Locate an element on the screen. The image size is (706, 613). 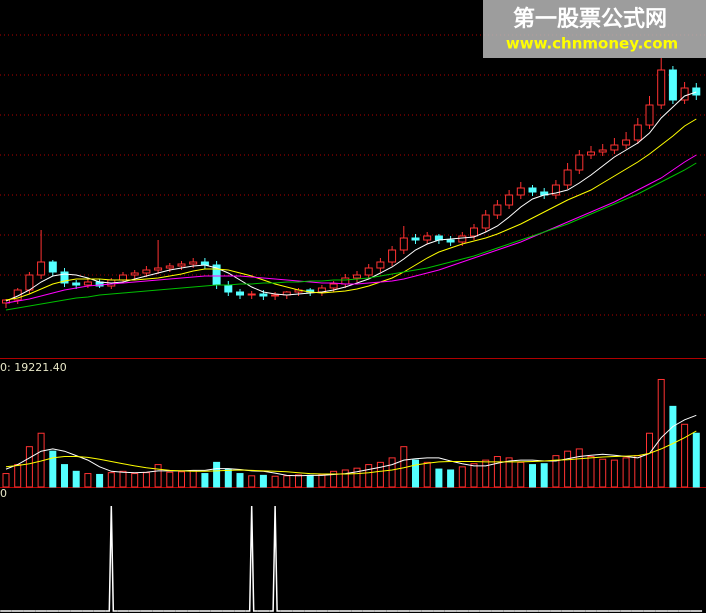
indicator-label: 0 is located at coordinates (3, 493).